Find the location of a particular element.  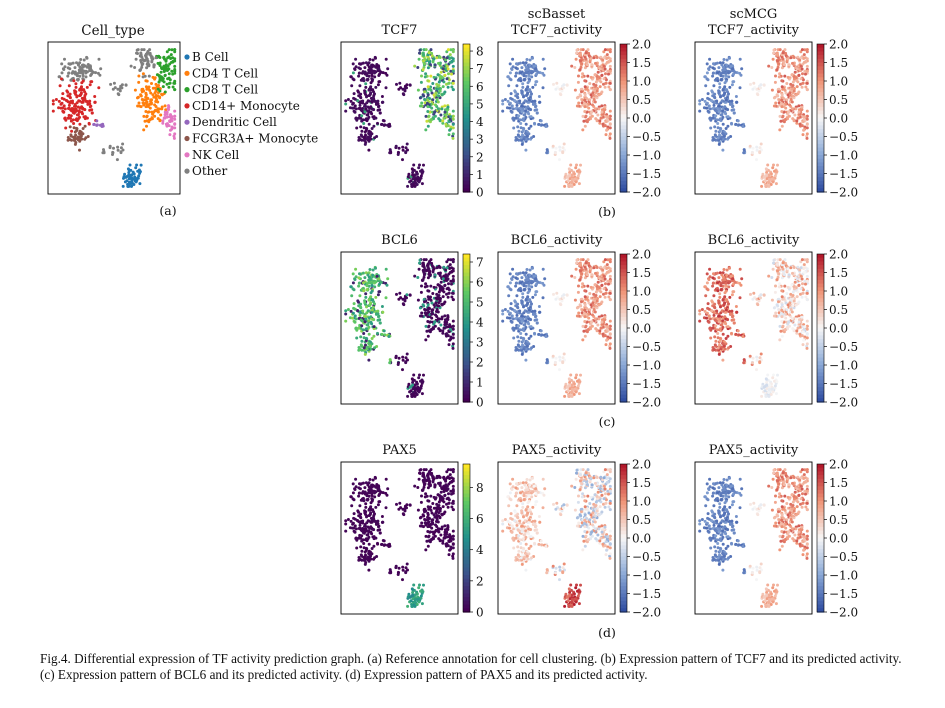

umap-scmcg-tcf7_activity is located at coordinates (753, 118).